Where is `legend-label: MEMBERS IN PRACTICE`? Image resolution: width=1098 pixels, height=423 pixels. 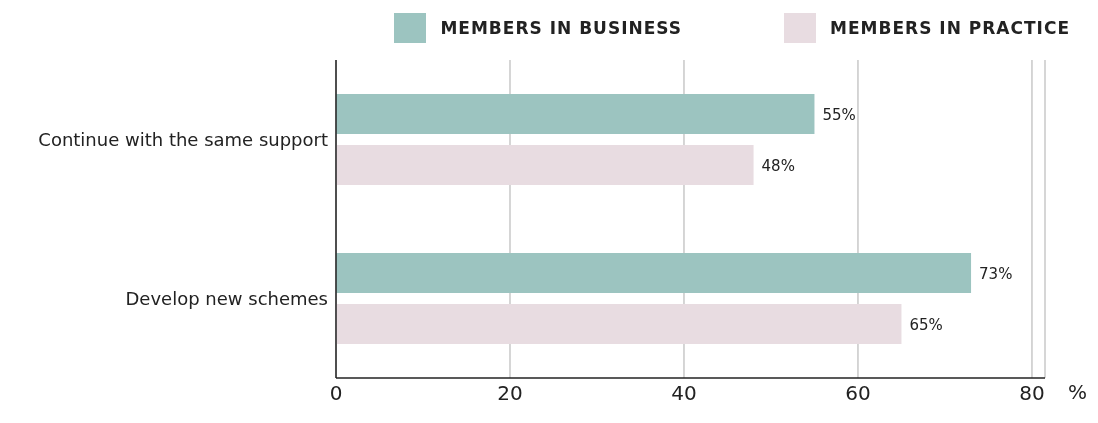
legend-label: MEMBERS IN PRACTICE is located at coordinates (950, 28).